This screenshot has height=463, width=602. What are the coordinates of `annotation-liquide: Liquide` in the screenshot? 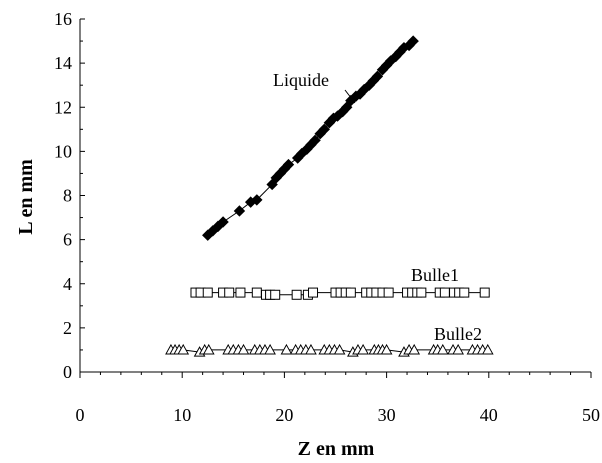 It's located at (301, 80).